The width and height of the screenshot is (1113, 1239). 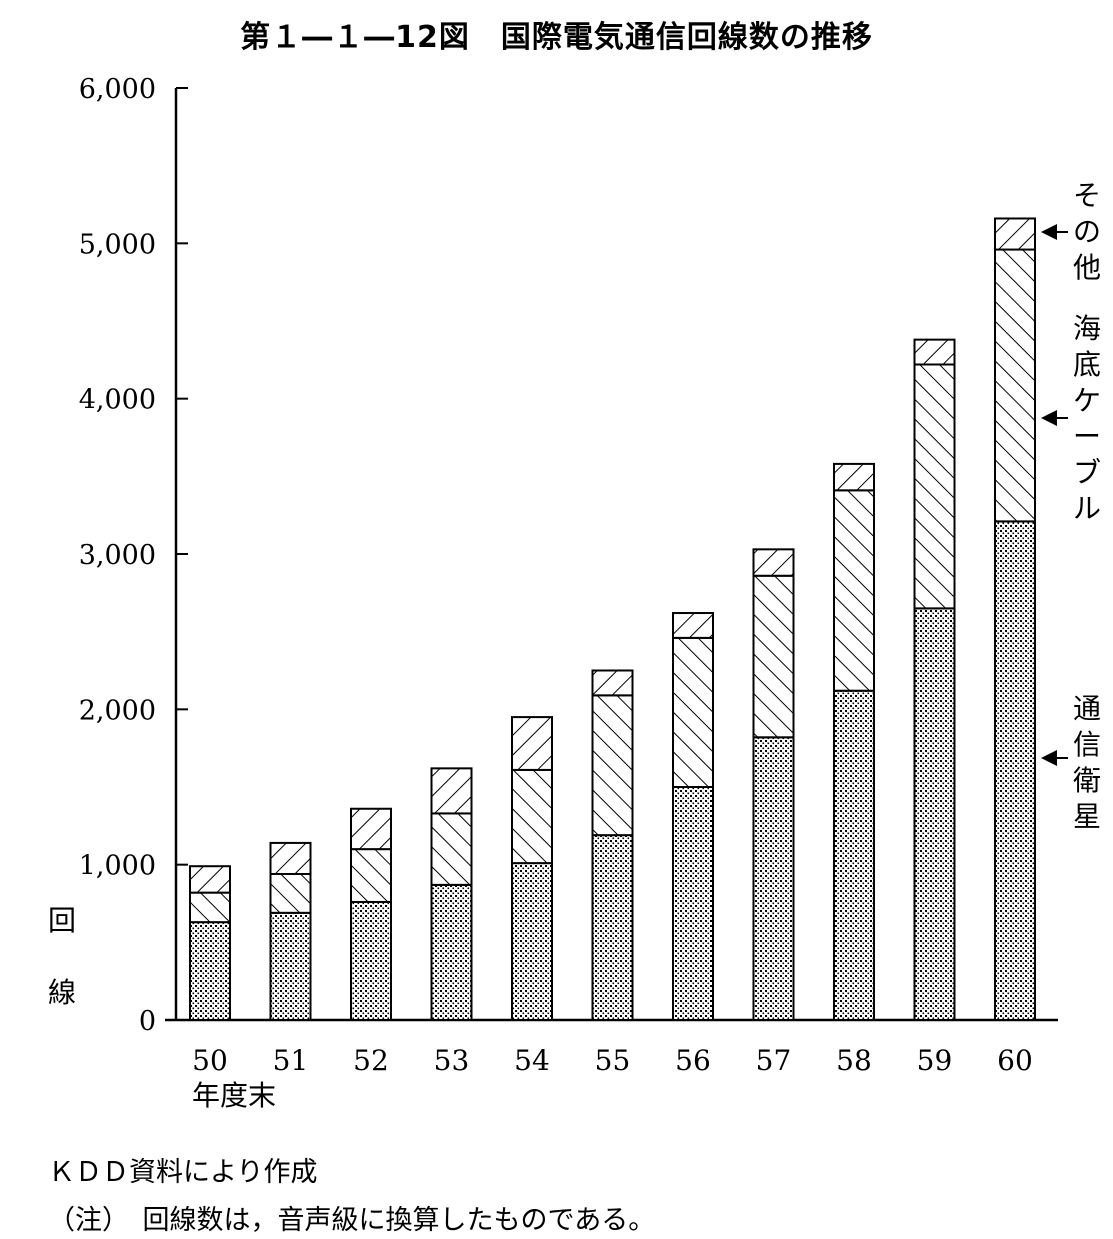 I want to click on x-tick-label: 56, so click(x=693, y=1060).